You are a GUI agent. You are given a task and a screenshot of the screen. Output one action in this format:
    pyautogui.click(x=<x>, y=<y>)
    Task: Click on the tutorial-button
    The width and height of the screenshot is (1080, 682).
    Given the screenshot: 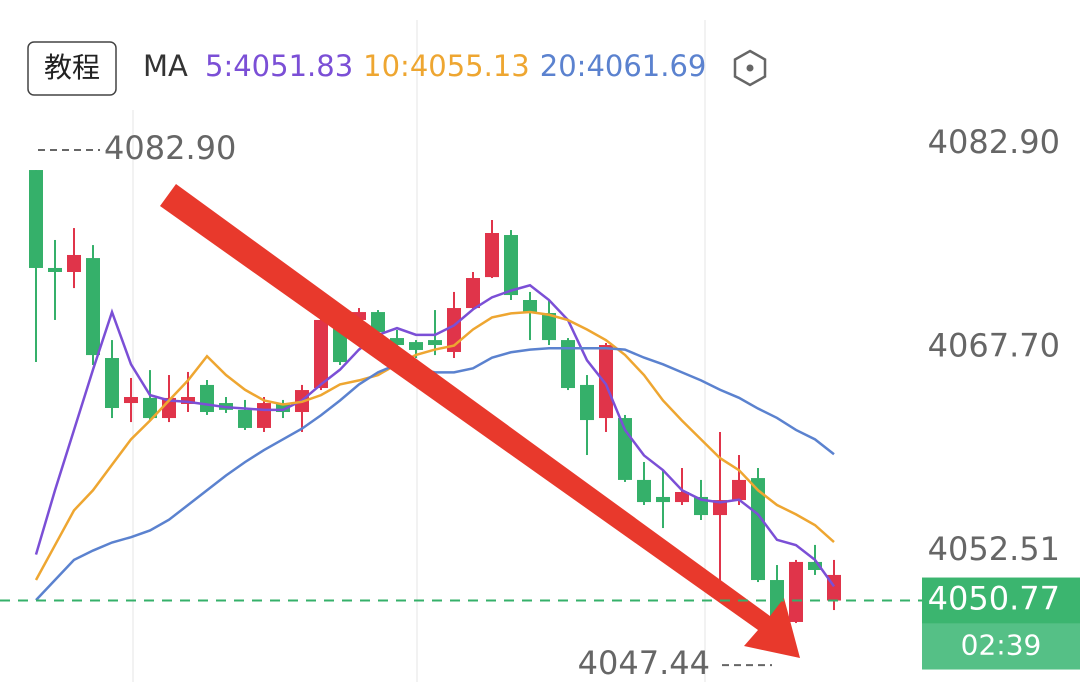 What is the action you would take?
    pyautogui.click(x=72, y=68)
    